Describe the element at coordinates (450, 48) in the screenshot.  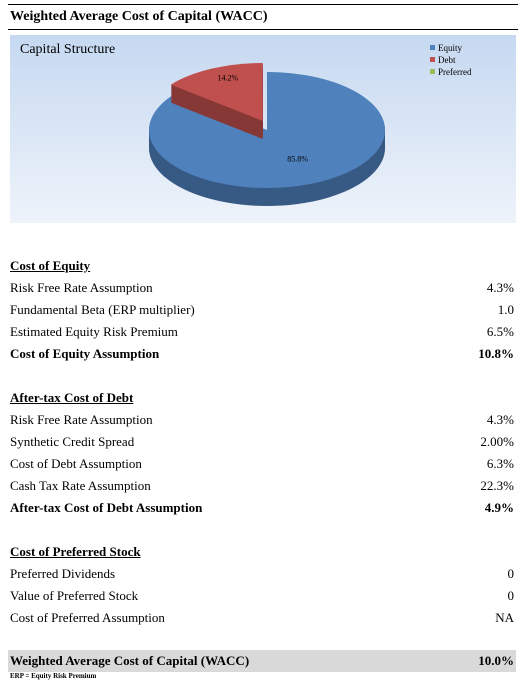
I see `legend-label: Equity` at that location.